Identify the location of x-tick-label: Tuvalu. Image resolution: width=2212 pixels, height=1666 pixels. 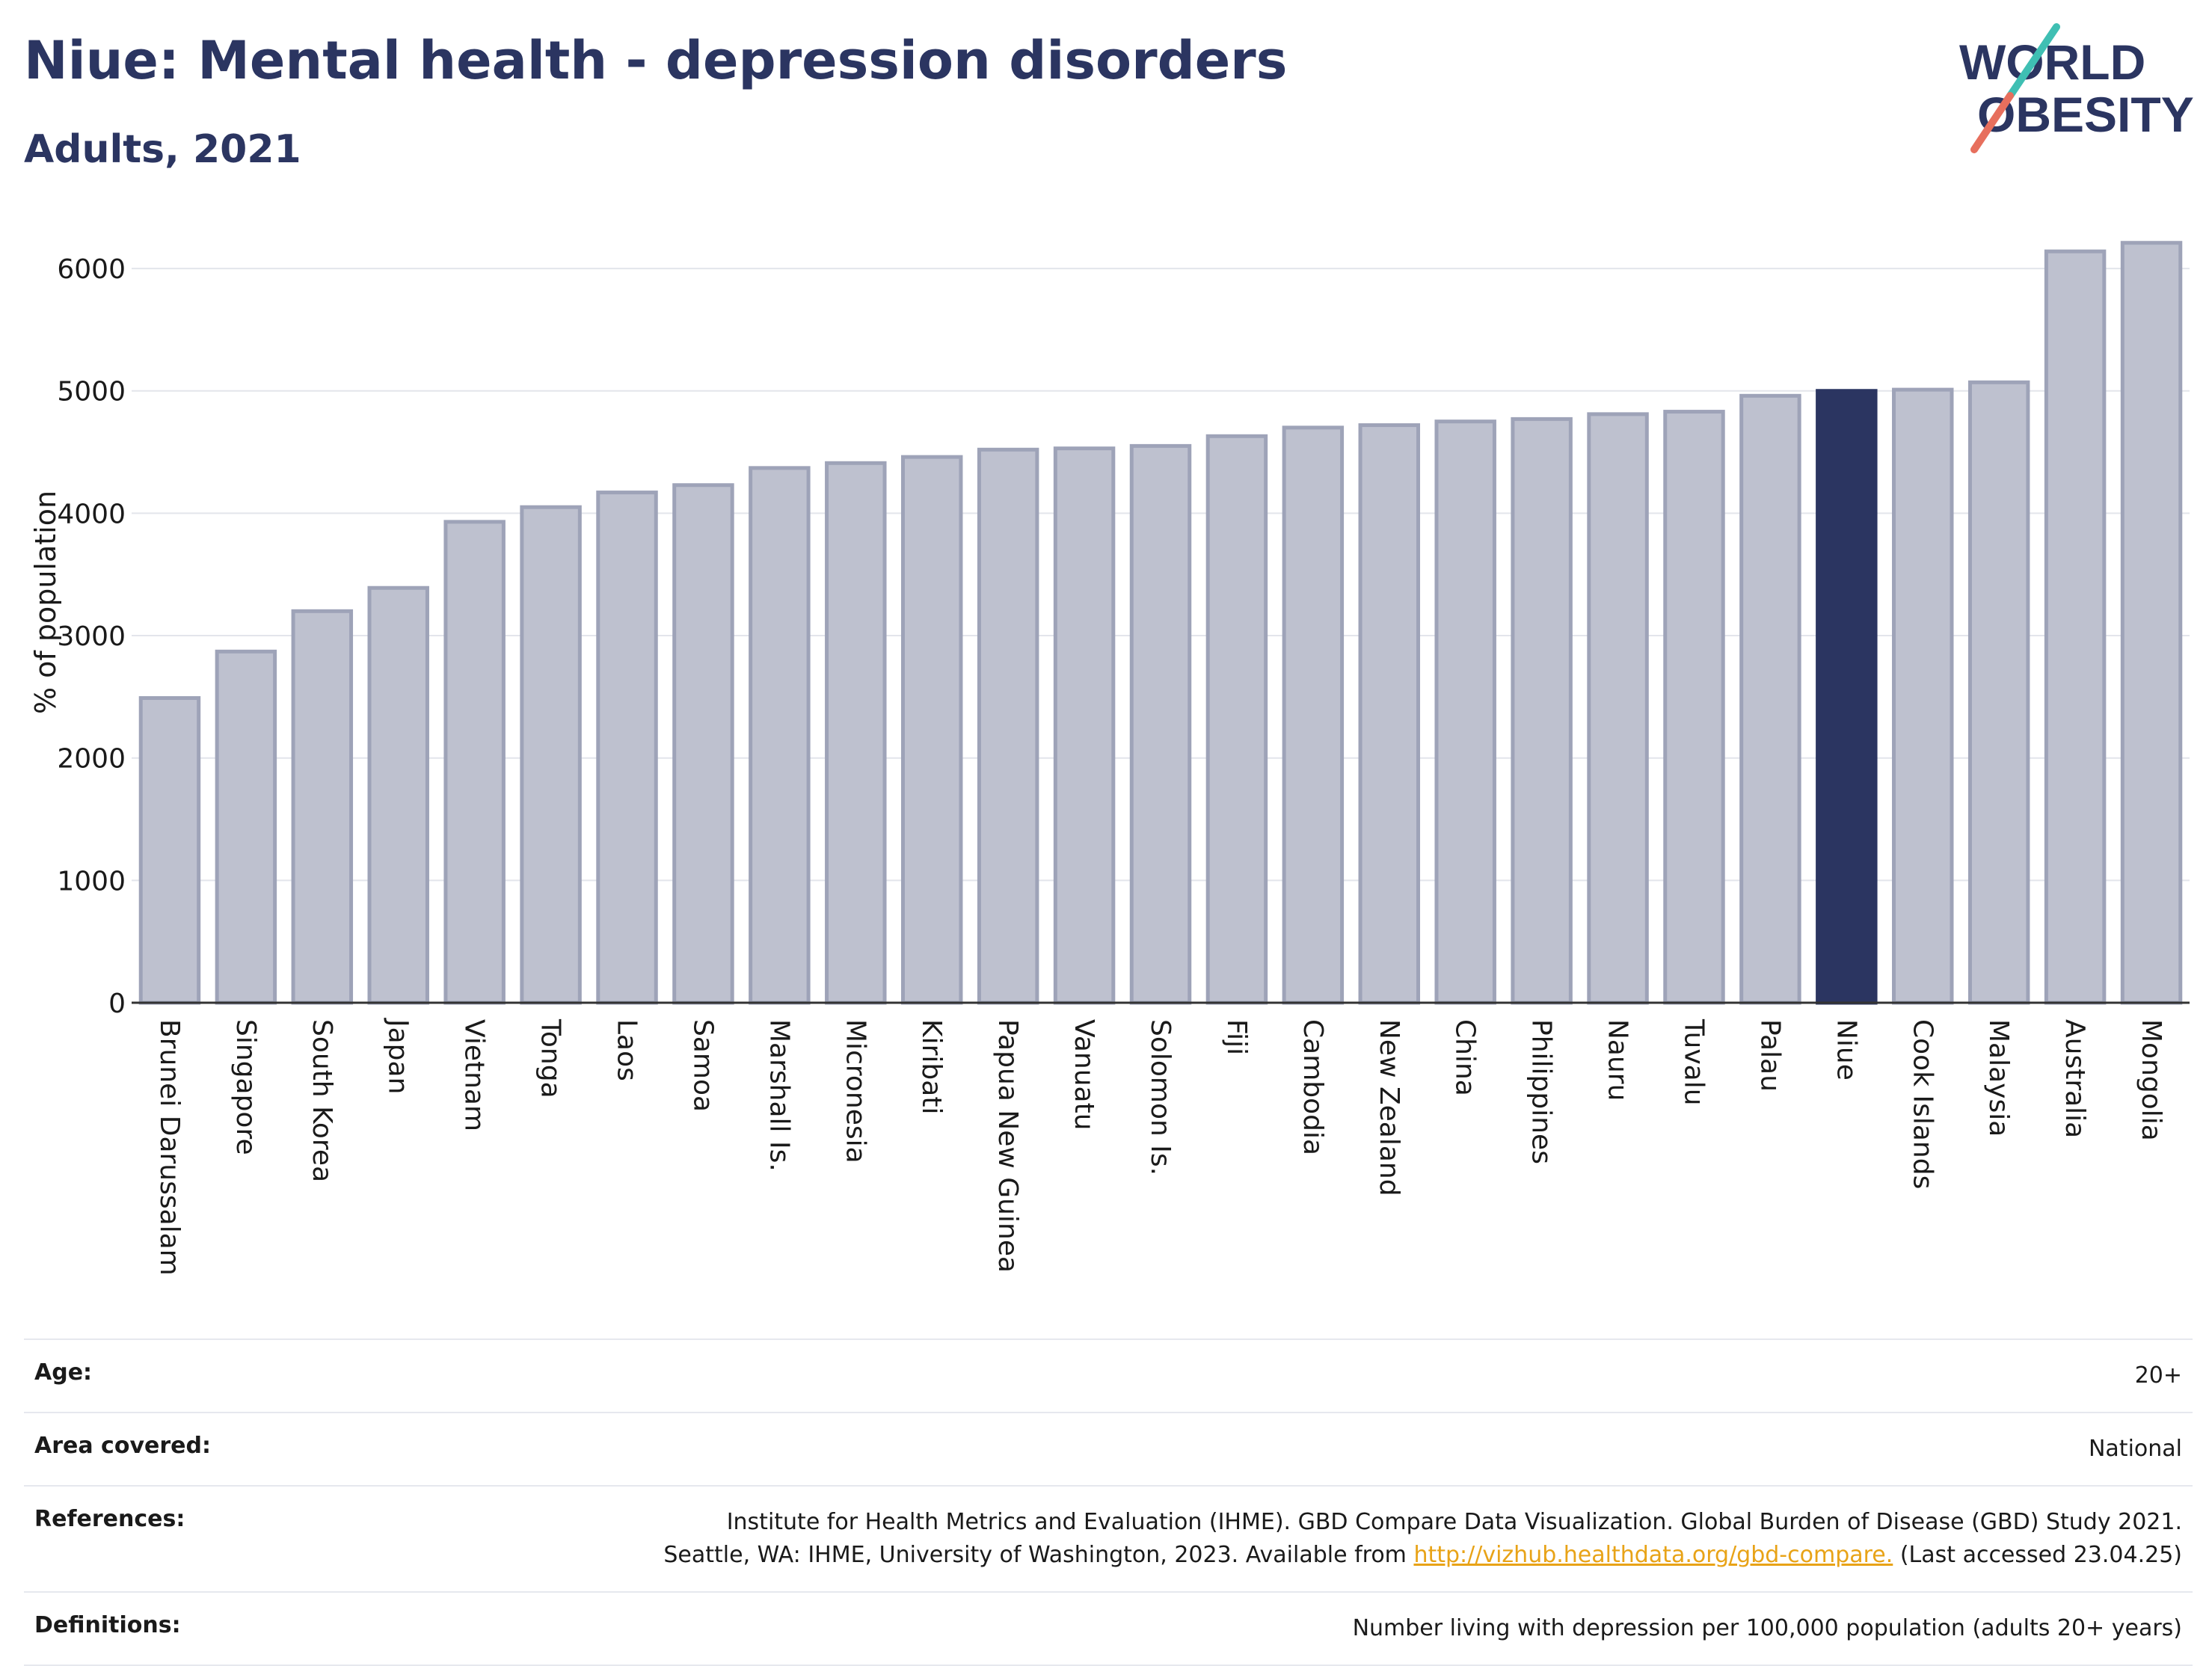
(1693, 1062).